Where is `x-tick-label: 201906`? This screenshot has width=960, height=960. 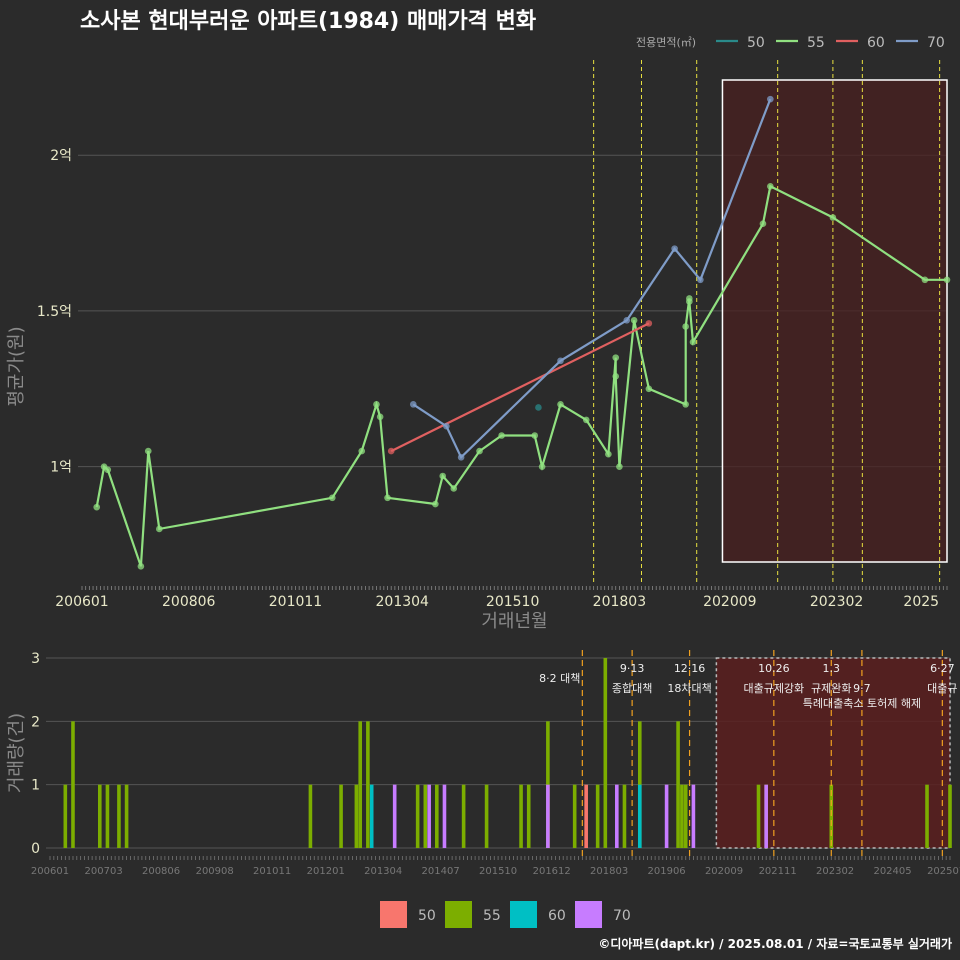 x-tick-label: 201906 is located at coordinates (667, 871).